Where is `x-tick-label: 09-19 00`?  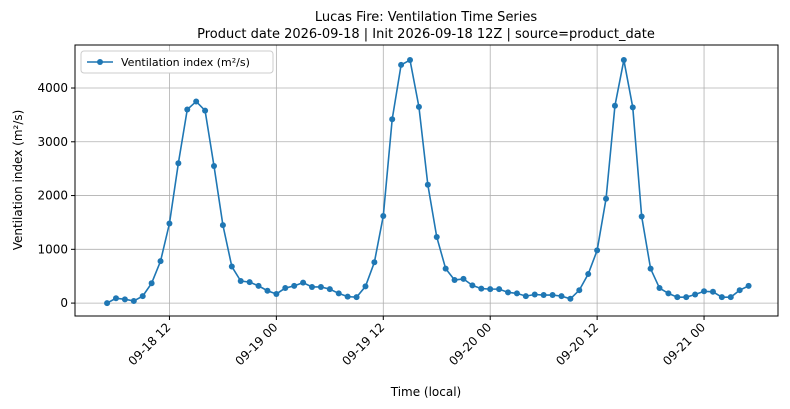 x-tick-label: 09-19 00 is located at coordinates (256, 344).